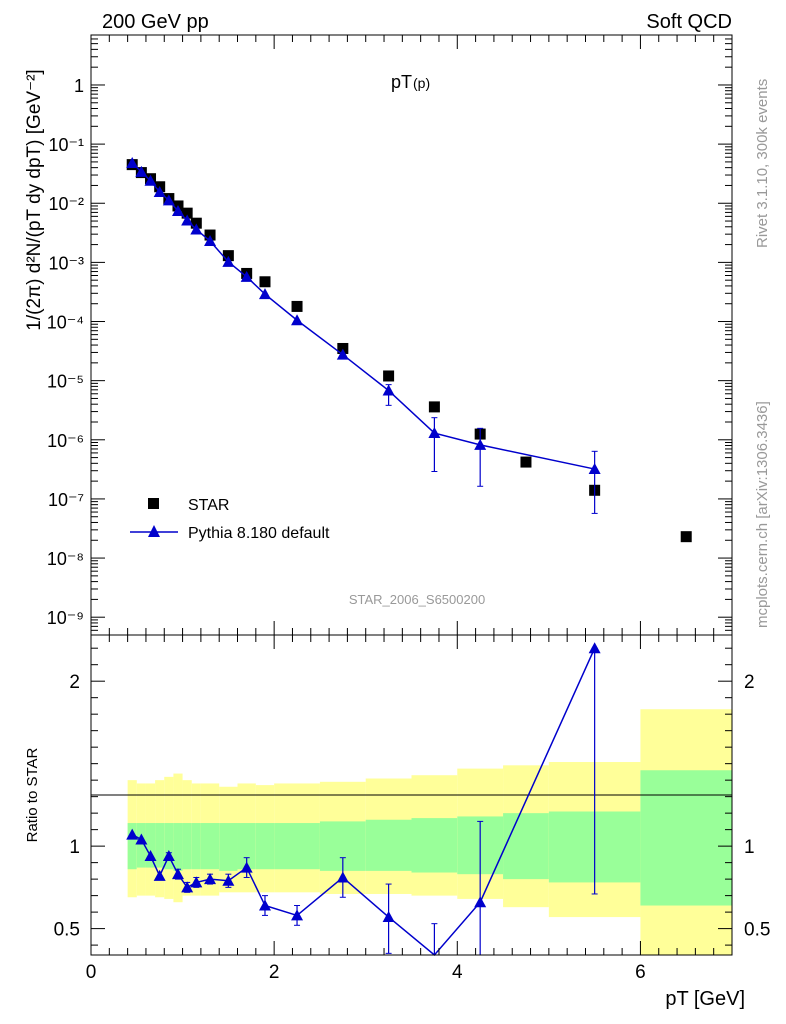 Image resolution: width=786 pixels, height=1024 pixels. I want to click on xlabel: pT [GeV], so click(705, 999).